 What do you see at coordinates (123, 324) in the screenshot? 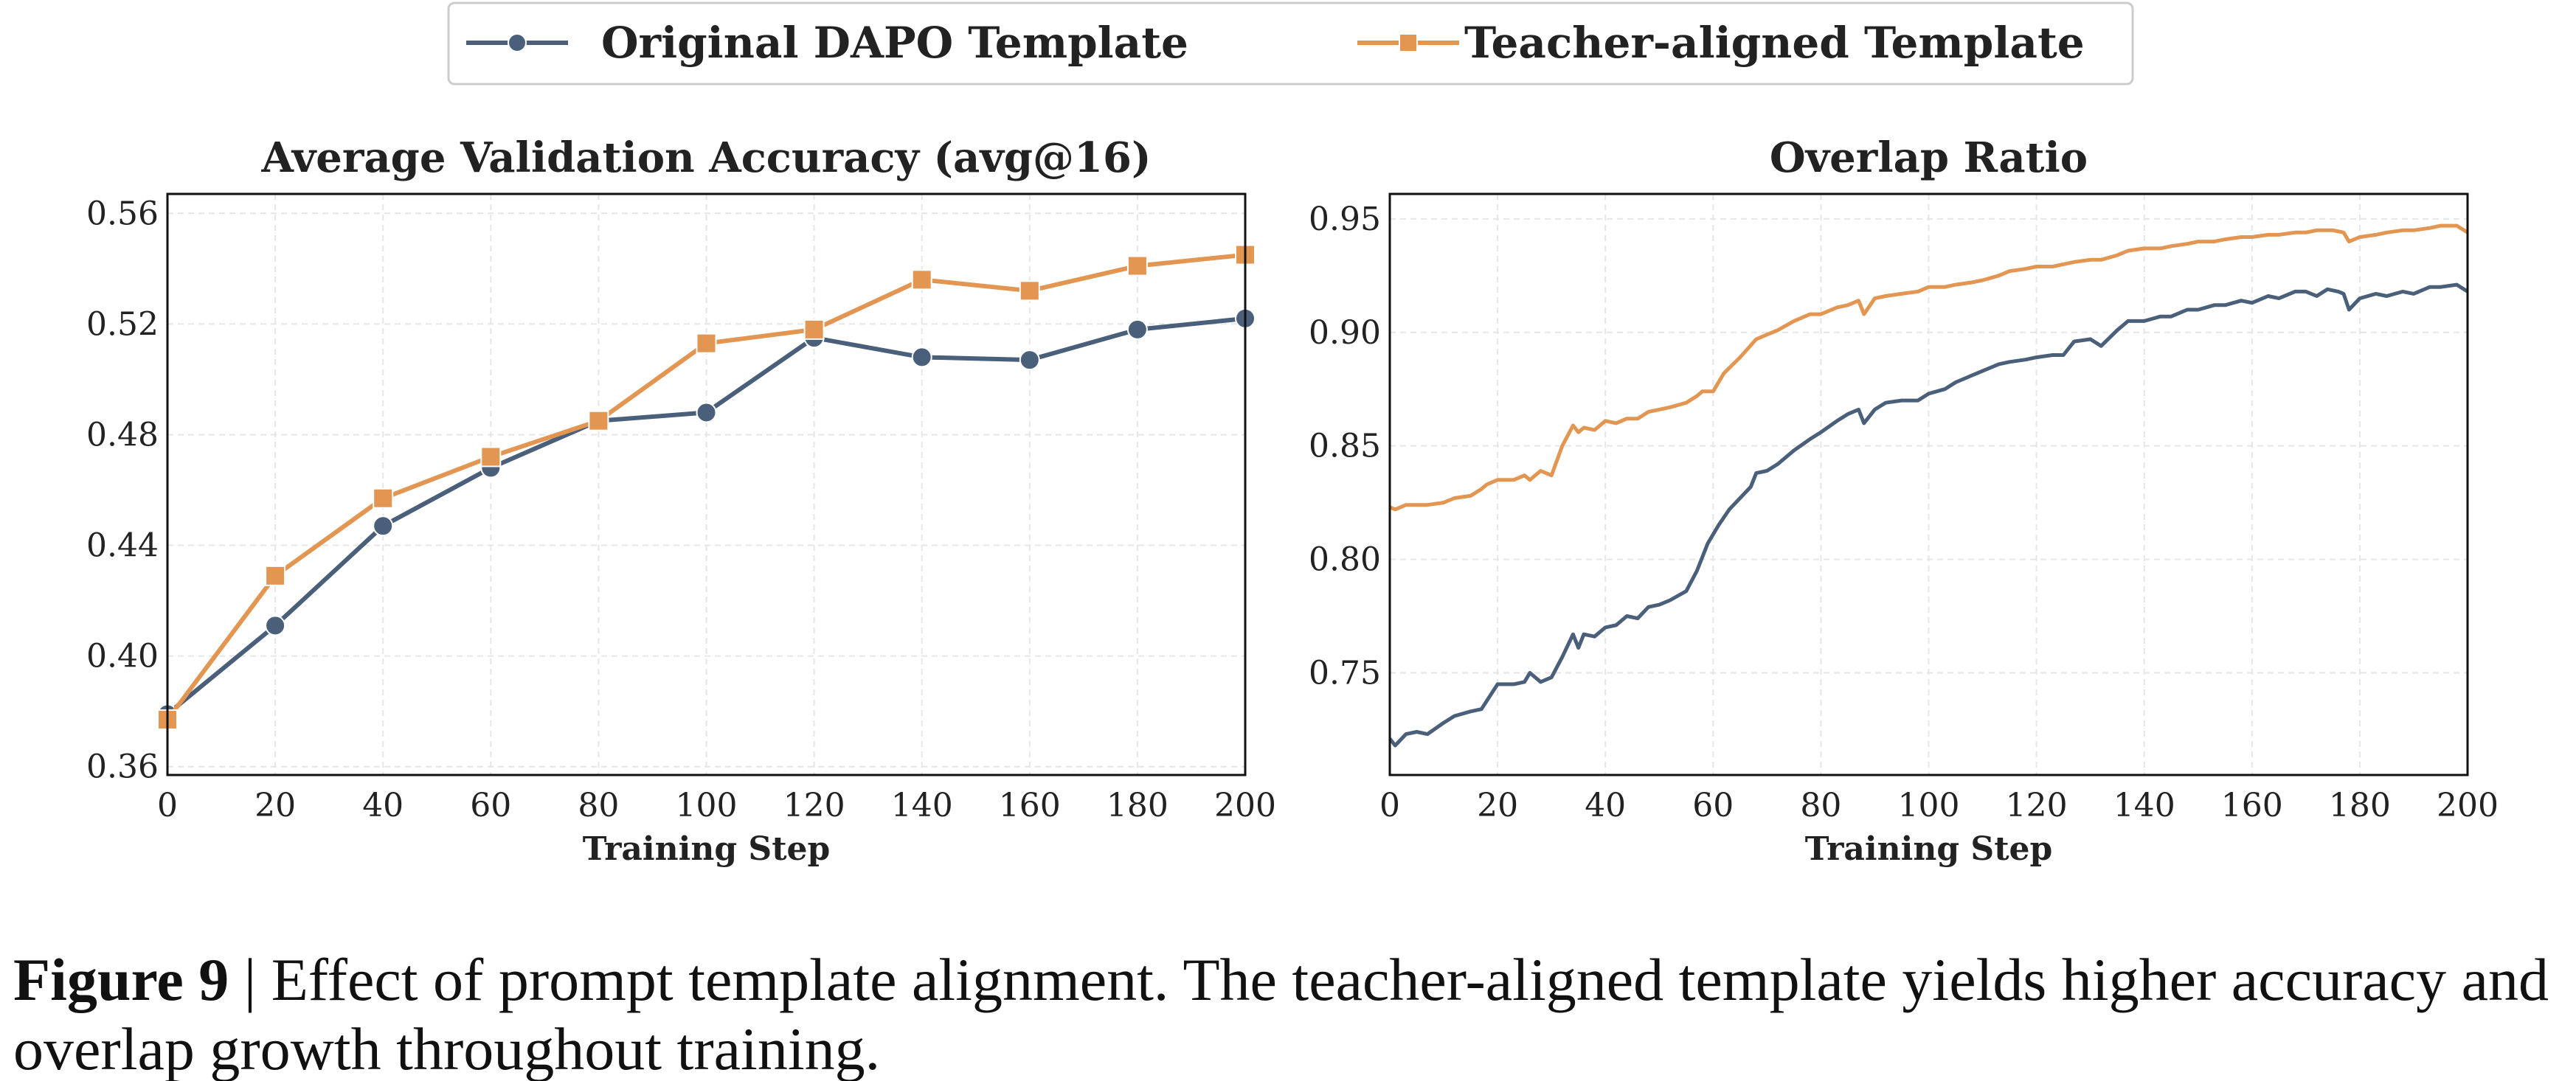
I see `y-tick-label: 0.52` at bounding box center [123, 324].